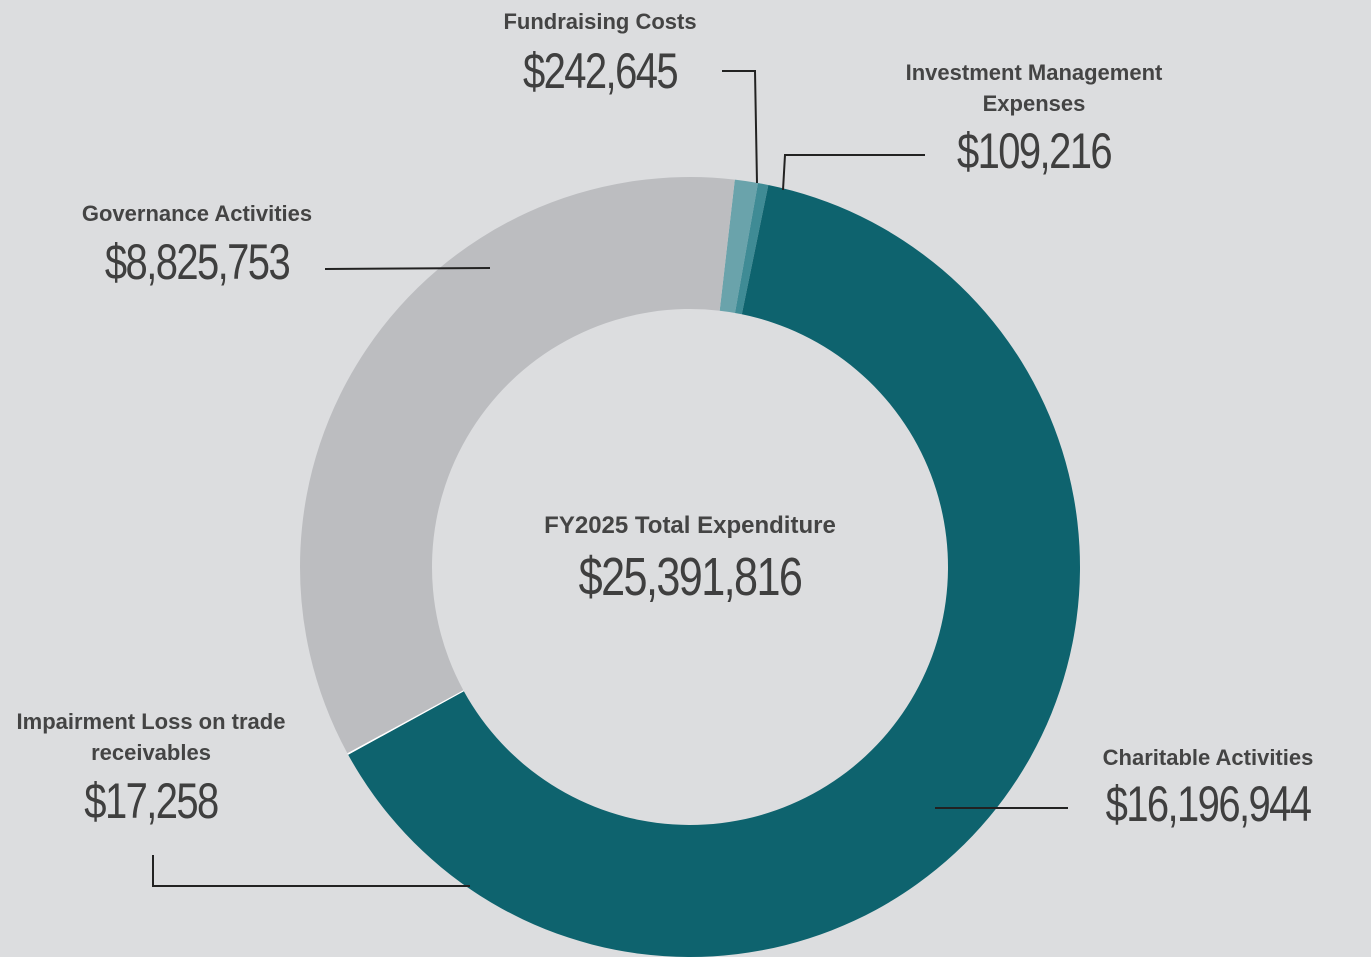 This screenshot has height=957, width=1371. I want to click on slice-value-label: $242,645, so click(600, 71).